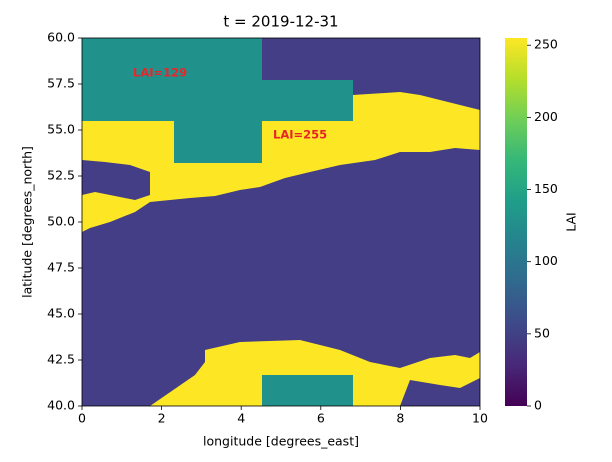 This screenshot has width=612, height=462. I want to click on y-tick-label: 55.0, so click(61, 129).